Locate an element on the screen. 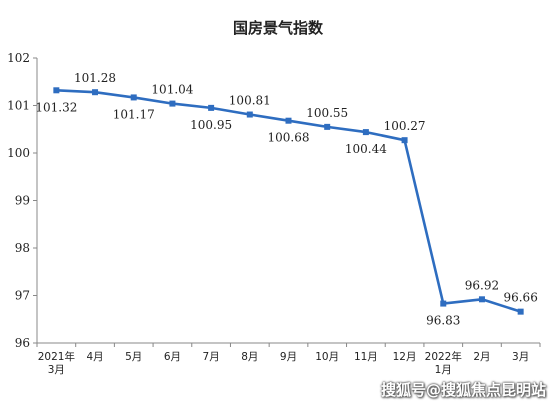 This screenshot has width=556, height=406. data-label: 96.92 is located at coordinates (482, 285).